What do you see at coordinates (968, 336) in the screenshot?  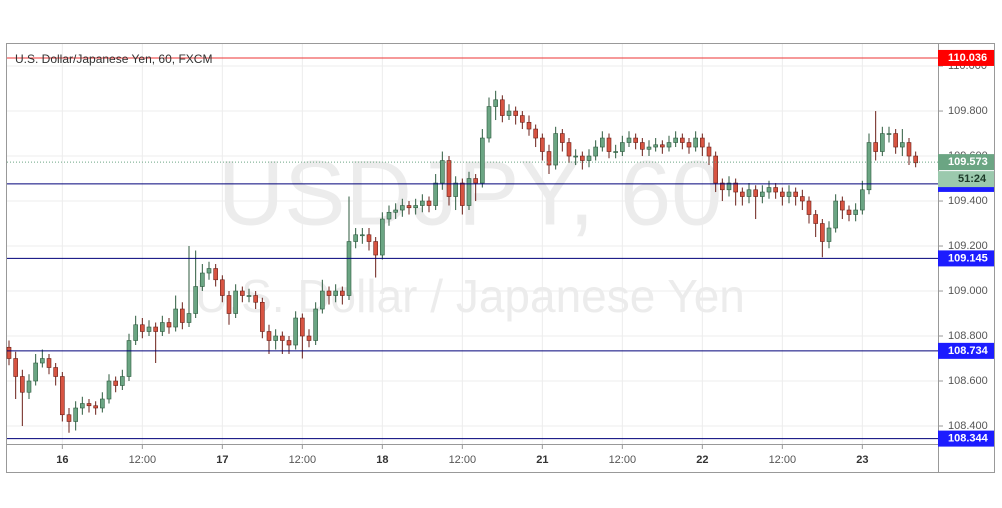 I see `y-tick-label: 108.800` at bounding box center [968, 336].